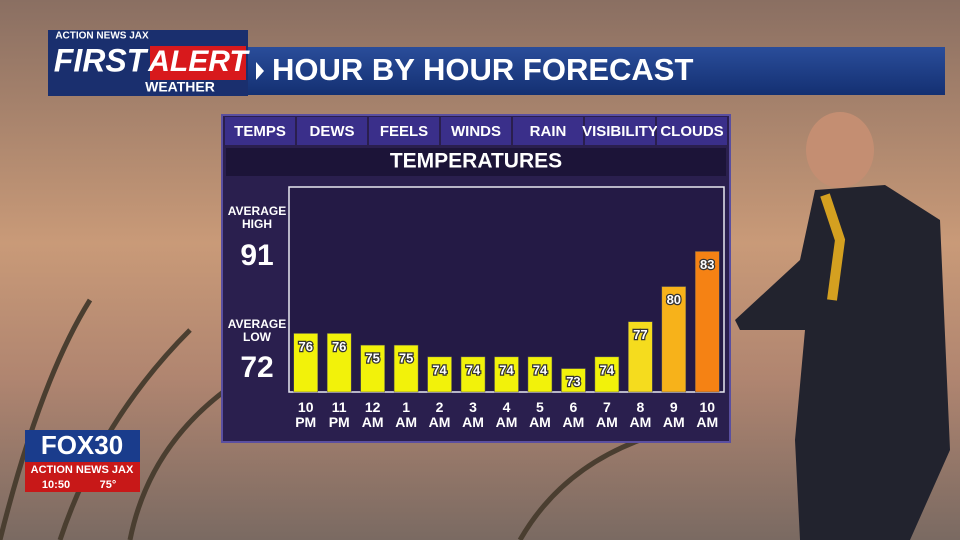 The height and width of the screenshot is (540, 960). I want to click on arrow, so click(260, 71).